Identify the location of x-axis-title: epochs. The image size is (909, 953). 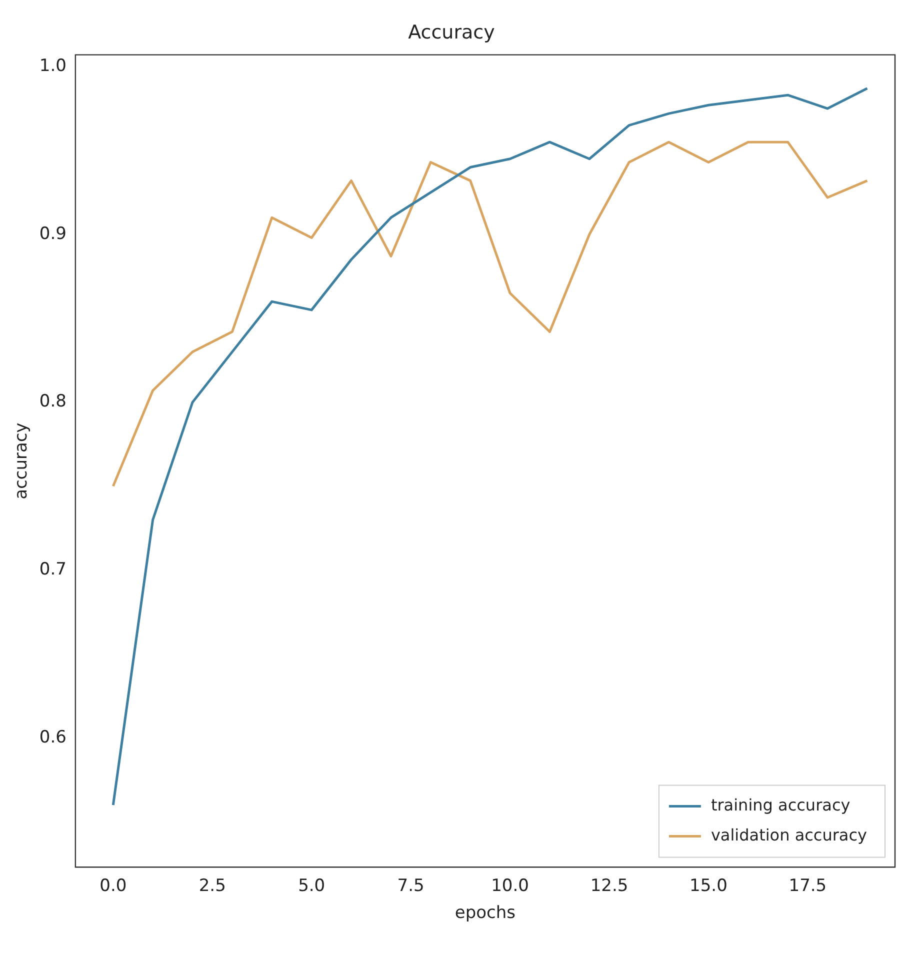
(485, 913).